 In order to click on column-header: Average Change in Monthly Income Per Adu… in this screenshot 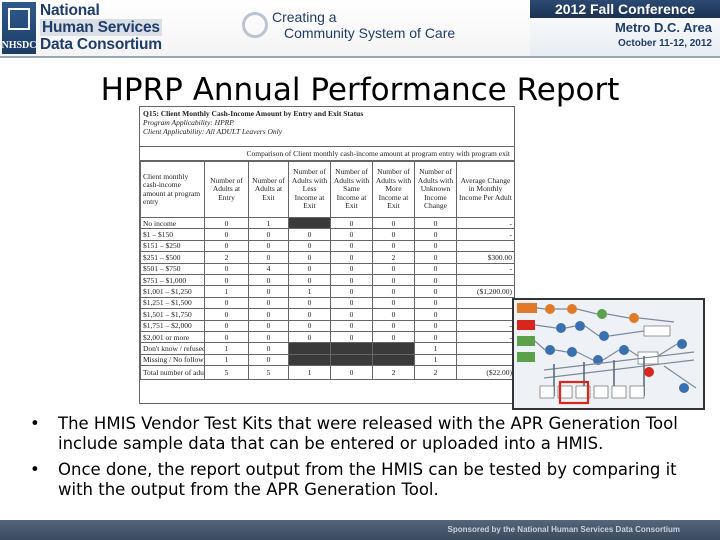, I will do `click(485, 189)`.